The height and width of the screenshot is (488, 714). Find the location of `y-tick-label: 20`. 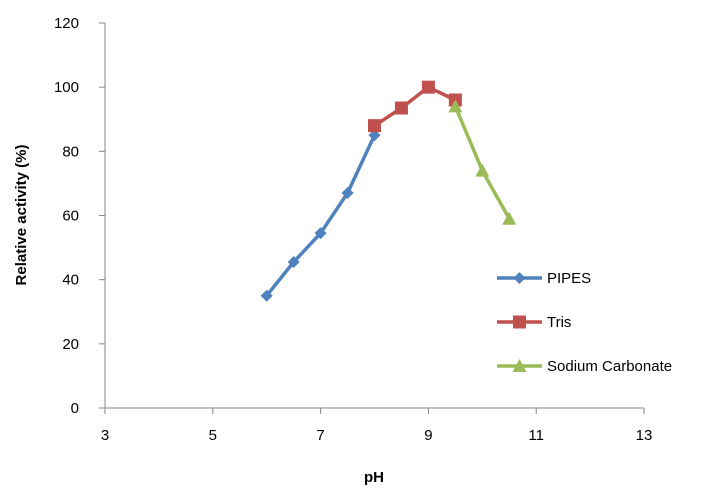

y-tick-label: 20 is located at coordinates (70, 344).